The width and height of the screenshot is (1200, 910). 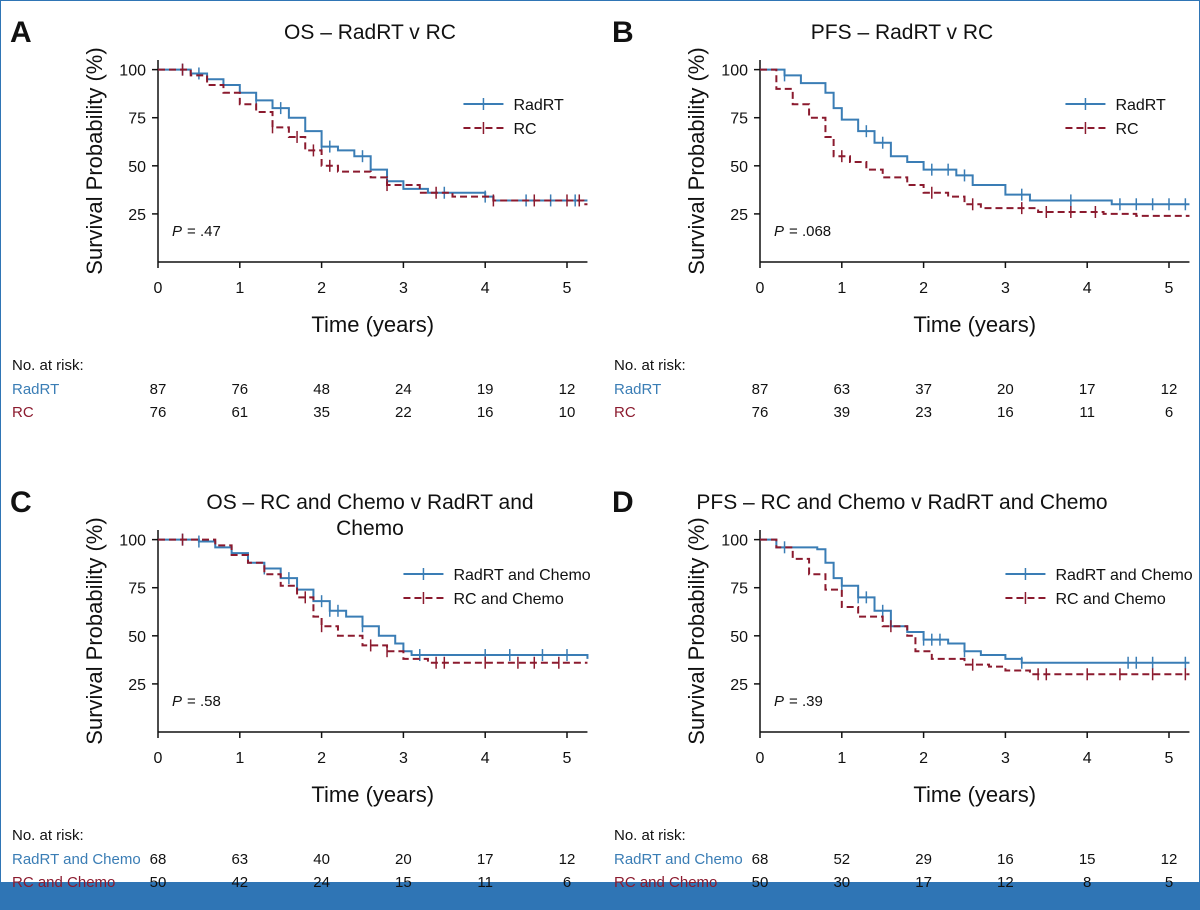 What do you see at coordinates (370, 32) in the screenshot?
I see `chart-title: OS – RadRT v RC` at bounding box center [370, 32].